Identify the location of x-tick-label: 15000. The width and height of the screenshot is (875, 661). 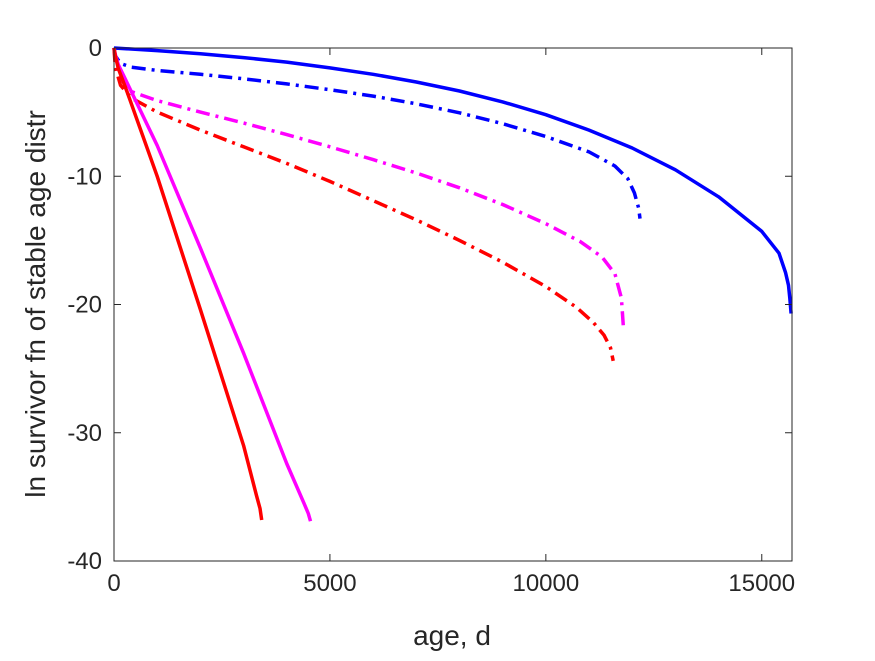
(761, 583).